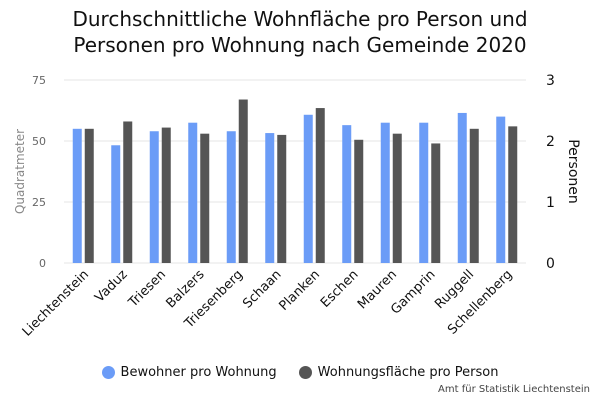 This screenshot has width=600, height=400. What do you see at coordinates (340, 289) in the screenshot?
I see `x-category-label: Eschen` at bounding box center [340, 289].